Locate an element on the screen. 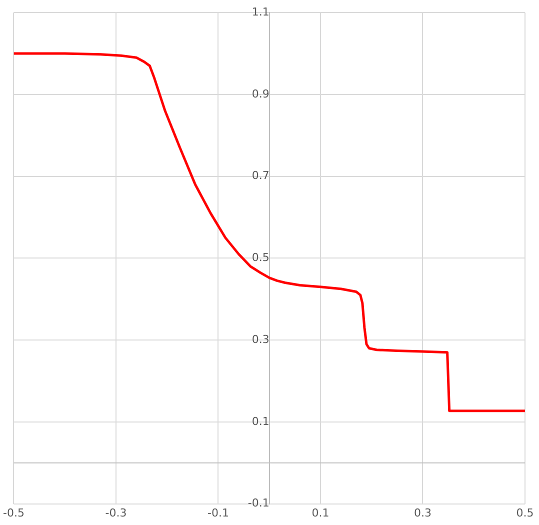 Image resolution: width=539 pixels, height=525 pixels. y-tick-label: 1.1 is located at coordinates (261, 11).